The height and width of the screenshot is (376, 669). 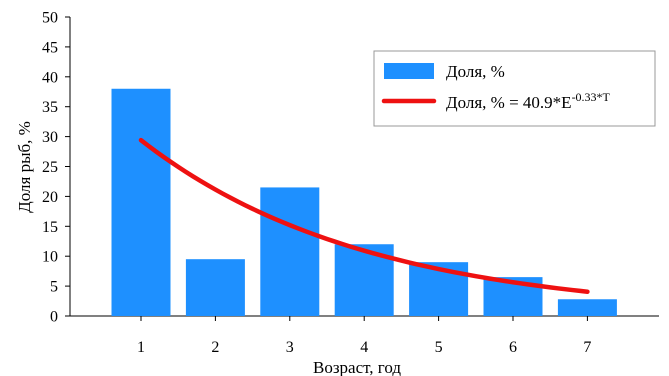 I want to click on y-tick-label: 50, so click(x=50, y=18).